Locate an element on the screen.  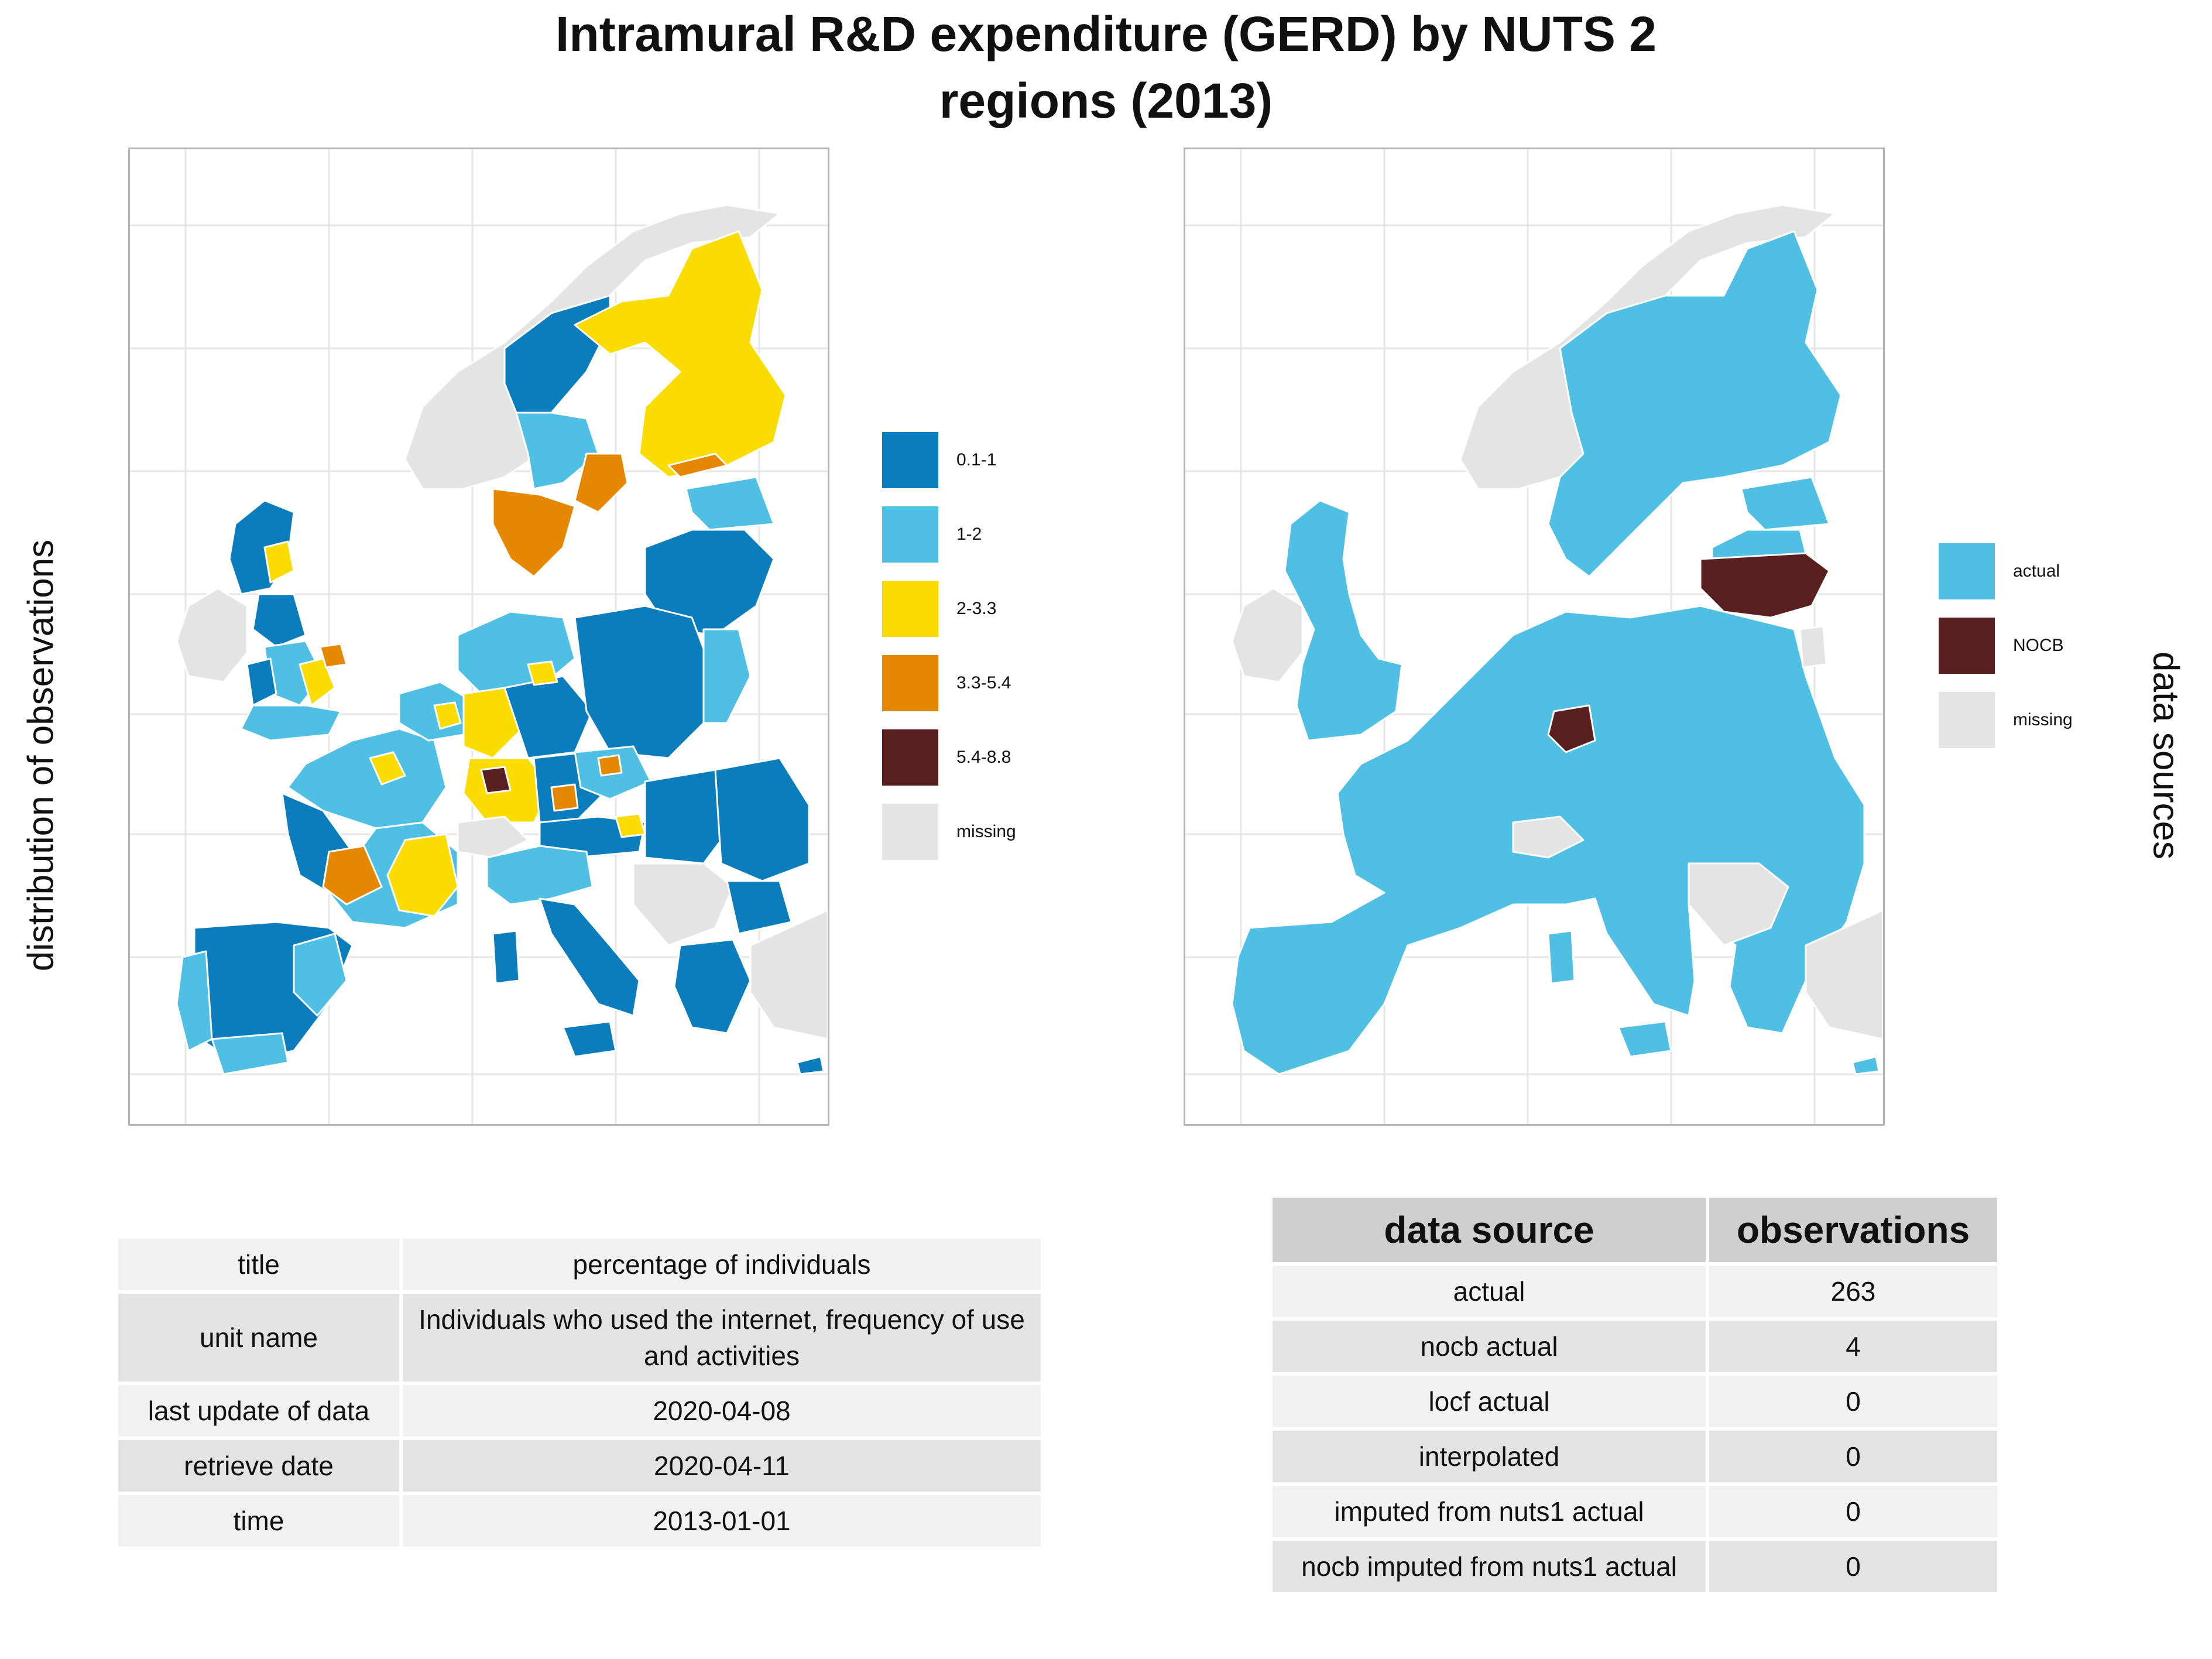
metadata-value: 2020-04-11 is located at coordinates (721, 1466).